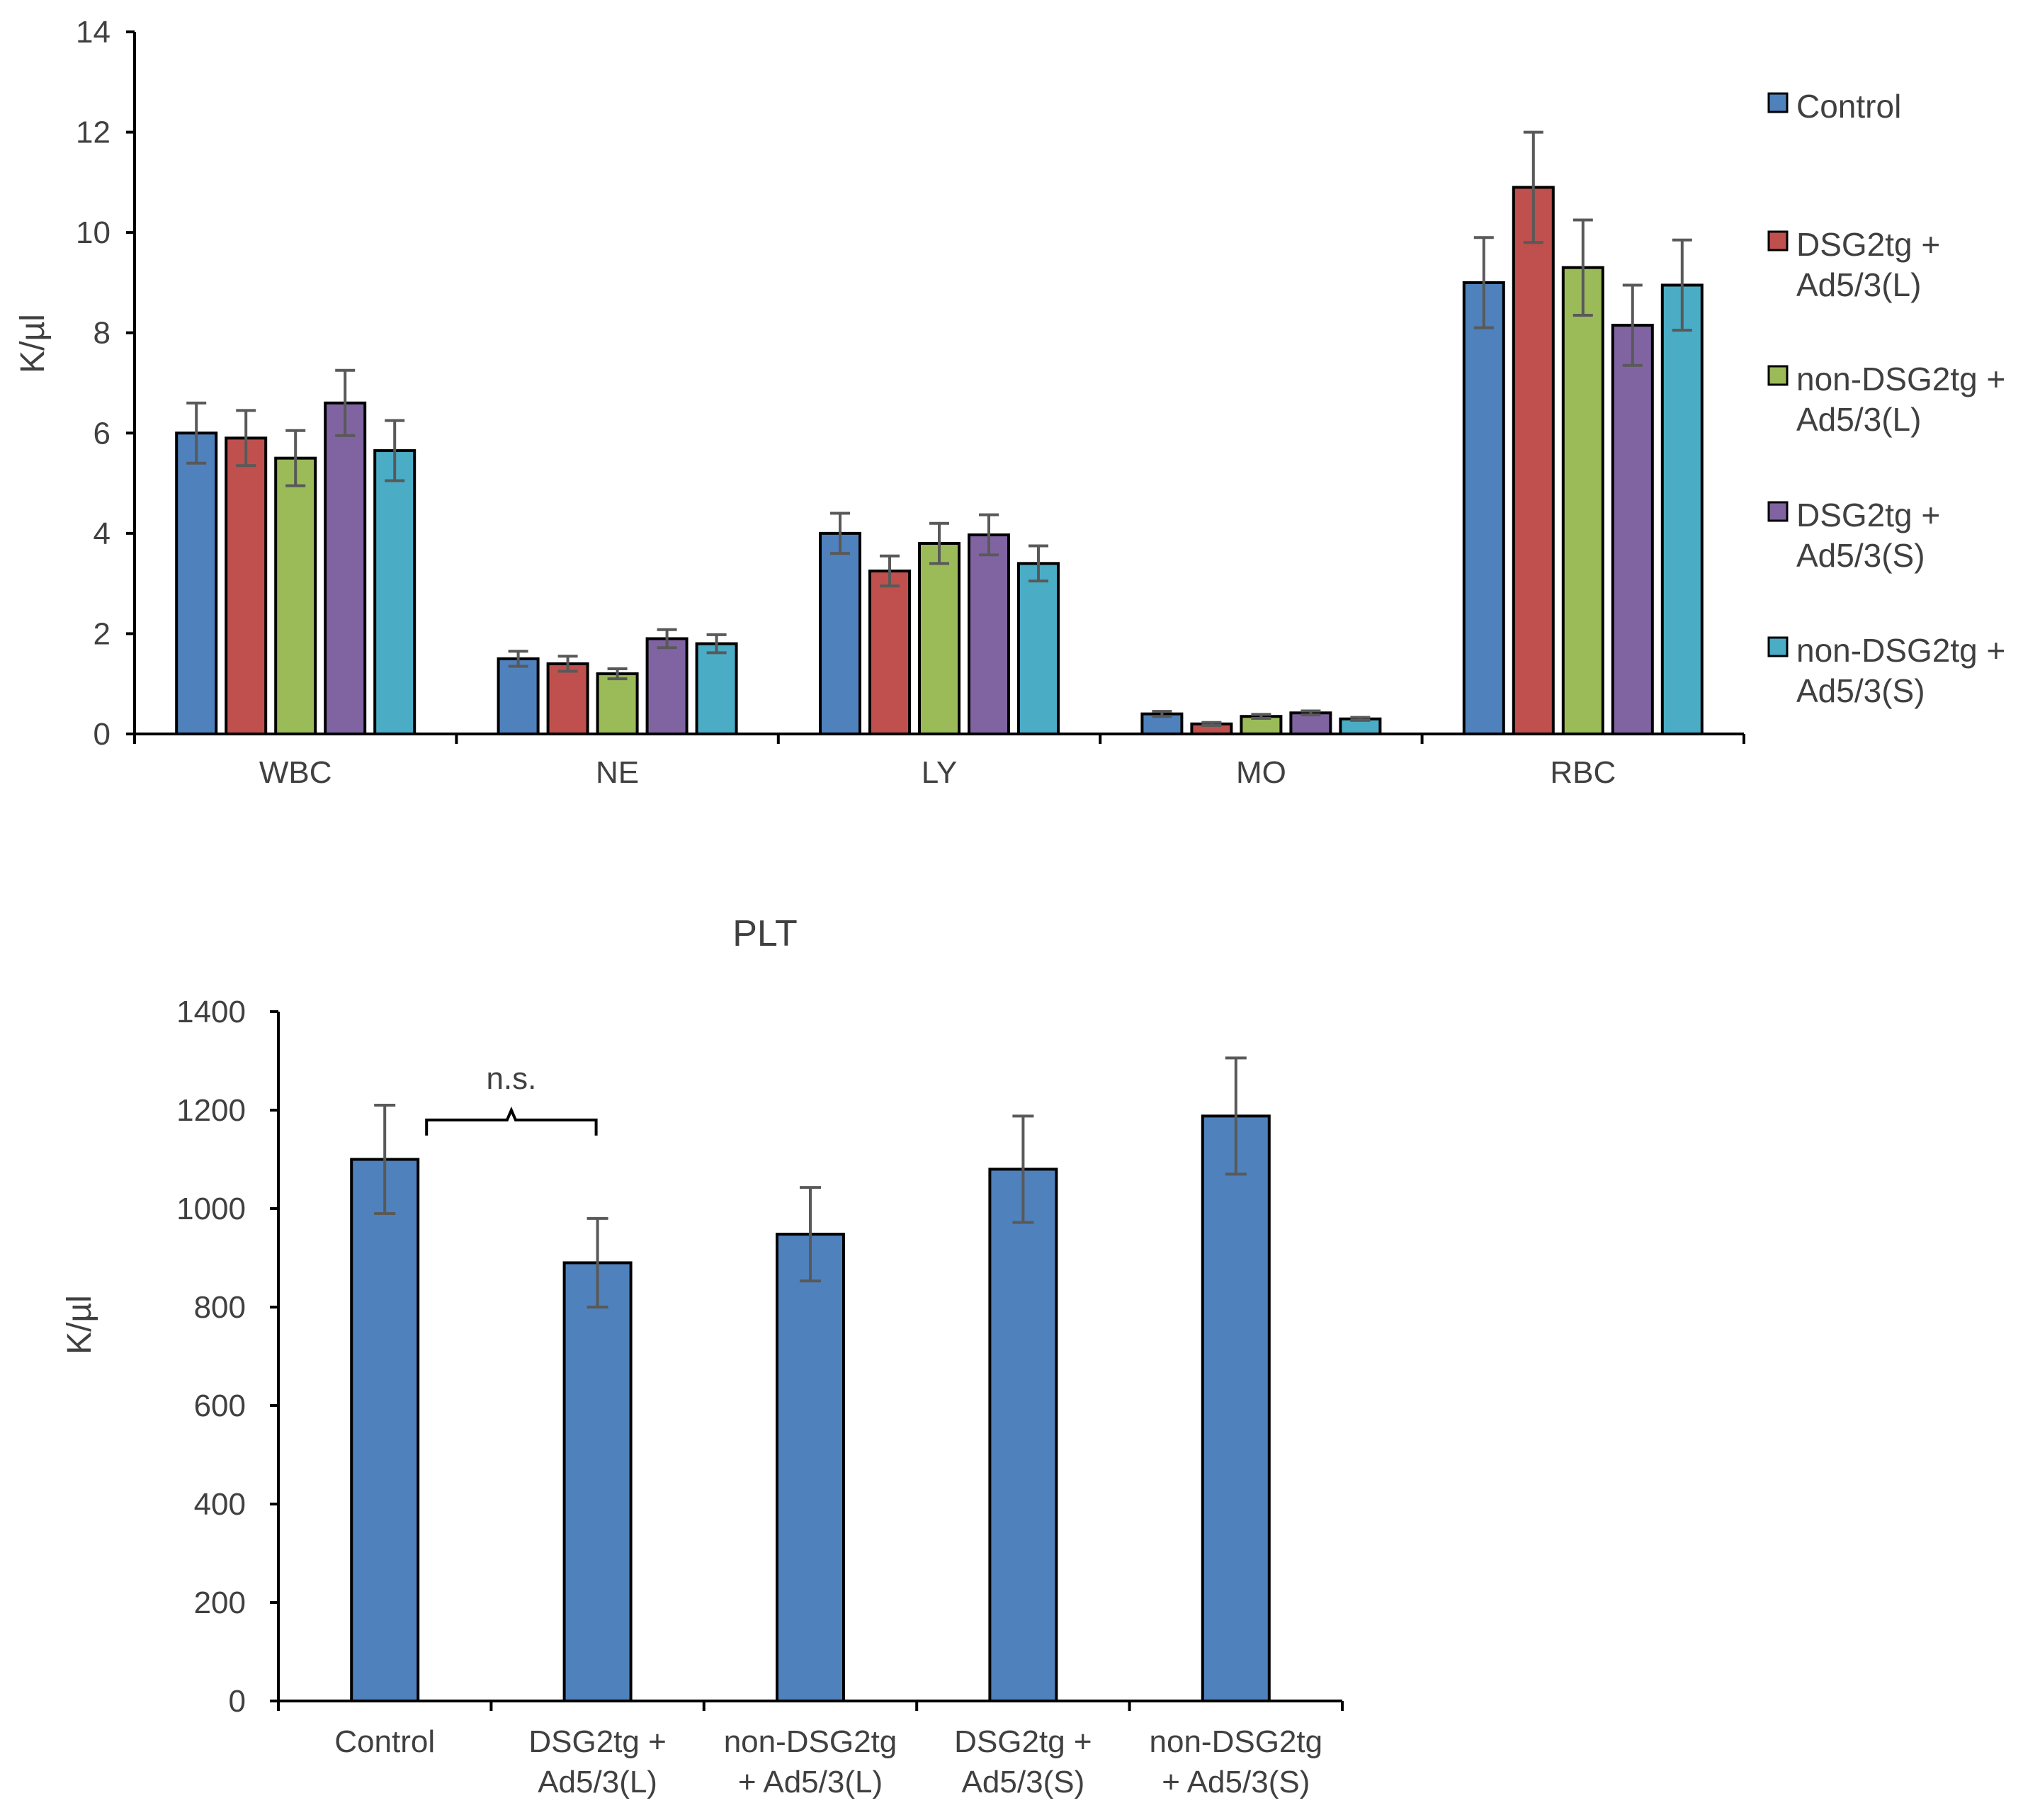 The height and width of the screenshot is (1820, 2040). Describe the element at coordinates (1583, 773) in the screenshot. I see `chart1-x-tick-label: RBC` at that location.